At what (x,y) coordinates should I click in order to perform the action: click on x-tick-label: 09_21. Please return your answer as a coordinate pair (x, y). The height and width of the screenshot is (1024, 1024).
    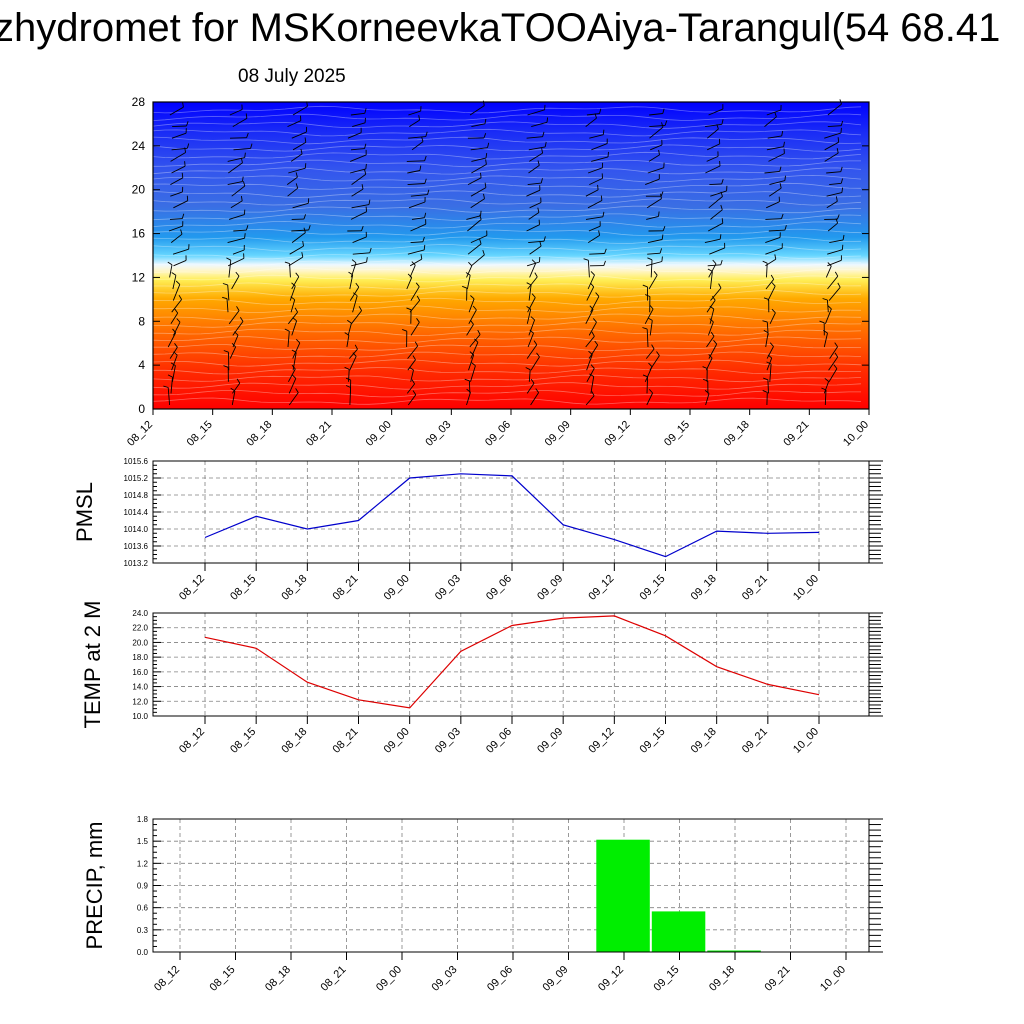
    Looking at the image, I should click on (755, 588).